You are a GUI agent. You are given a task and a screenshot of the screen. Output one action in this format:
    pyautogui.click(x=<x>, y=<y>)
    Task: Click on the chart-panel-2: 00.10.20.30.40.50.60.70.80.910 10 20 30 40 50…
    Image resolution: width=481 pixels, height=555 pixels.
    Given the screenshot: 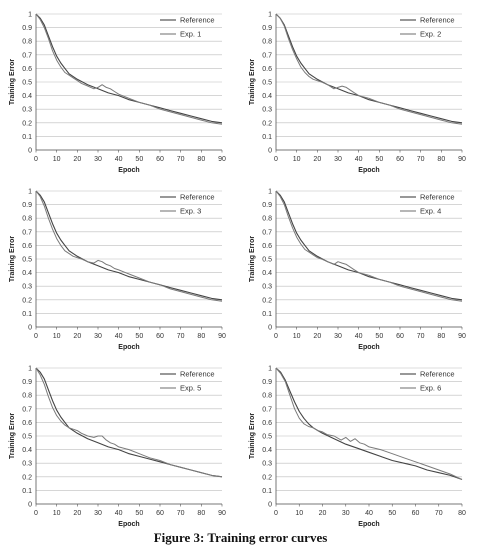 What is the action you would take?
    pyautogui.click(x=357, y=93)
    